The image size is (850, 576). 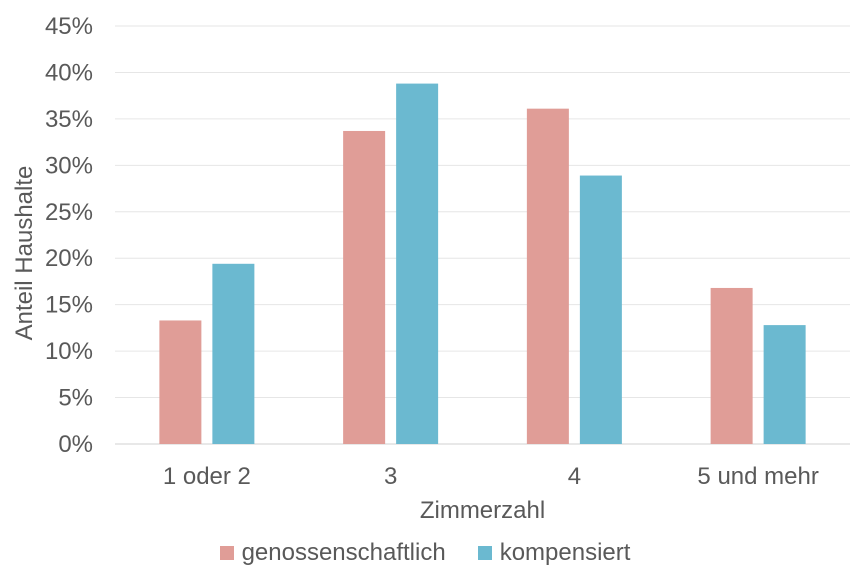 I want to click on y-tick-label: 20%, so click(x=69, y=258).